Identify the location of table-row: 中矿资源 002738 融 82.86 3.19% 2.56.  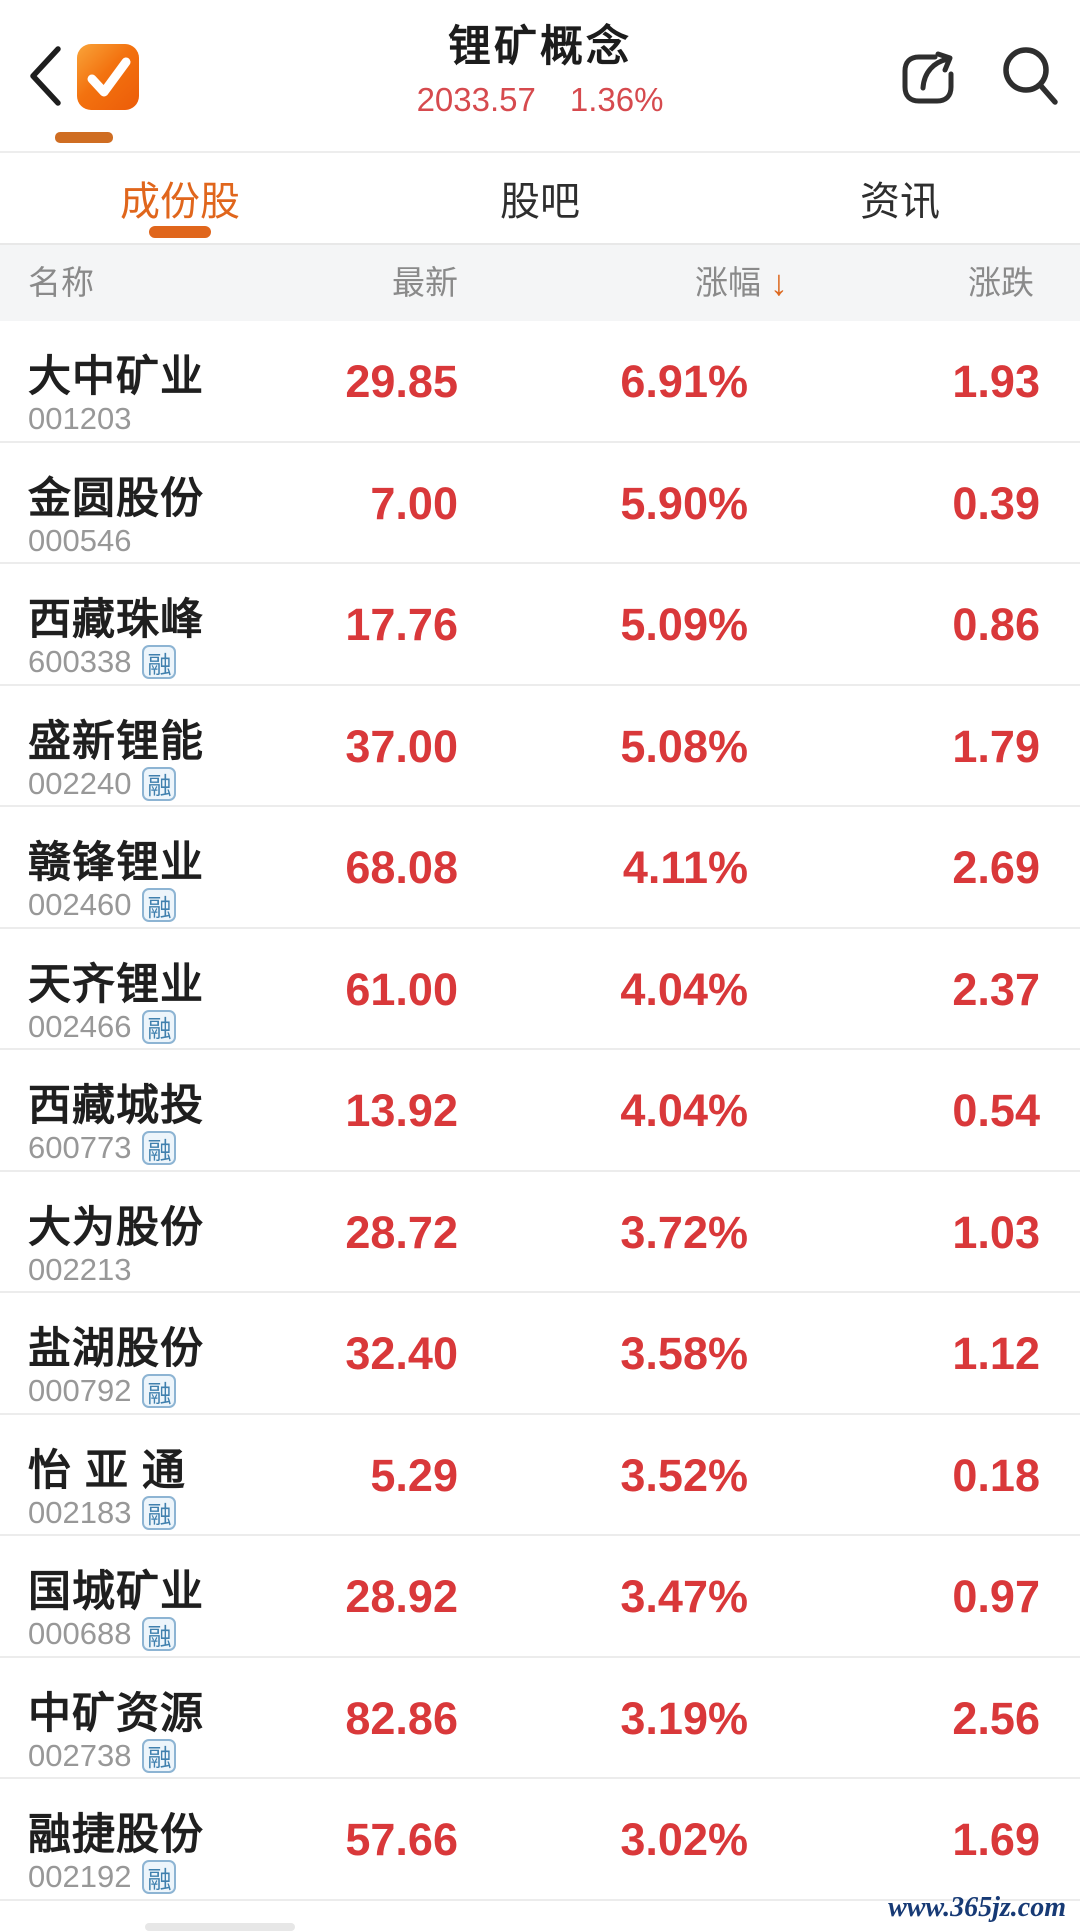
(540, 1718).